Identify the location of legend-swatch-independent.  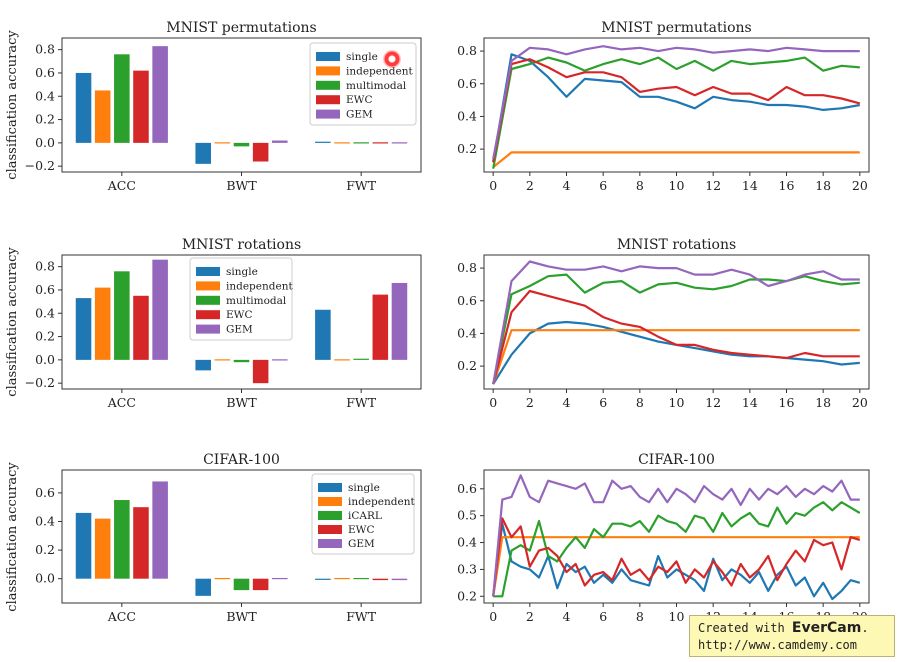
(330, 501).